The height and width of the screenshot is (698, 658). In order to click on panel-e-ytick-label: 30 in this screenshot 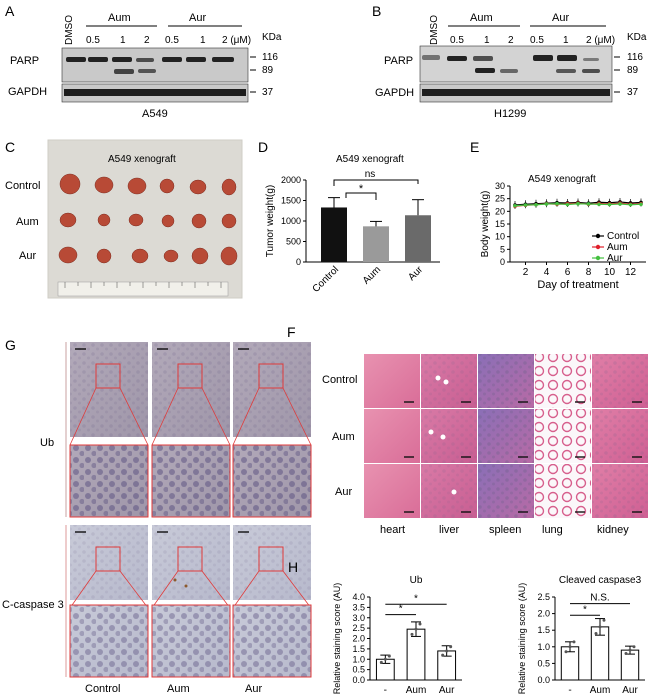, I will do `click(500, 186)`.